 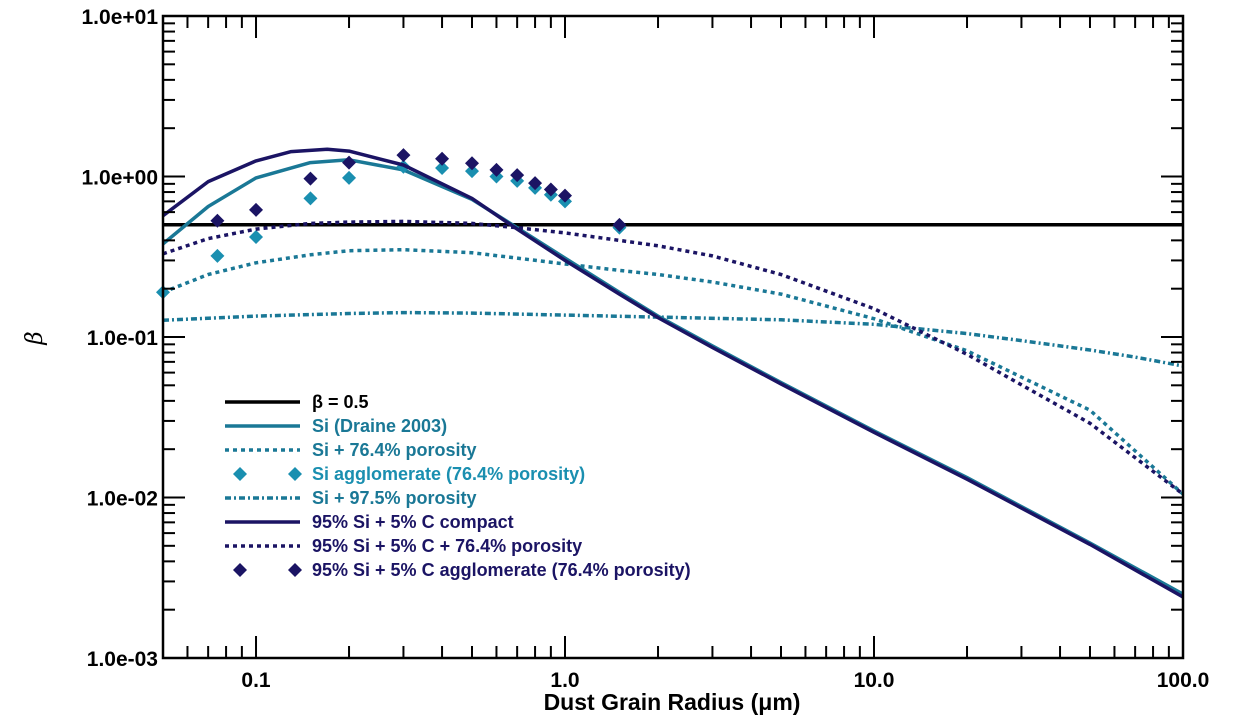 I want to click on series-3-markers, so click(x=391, y=229).